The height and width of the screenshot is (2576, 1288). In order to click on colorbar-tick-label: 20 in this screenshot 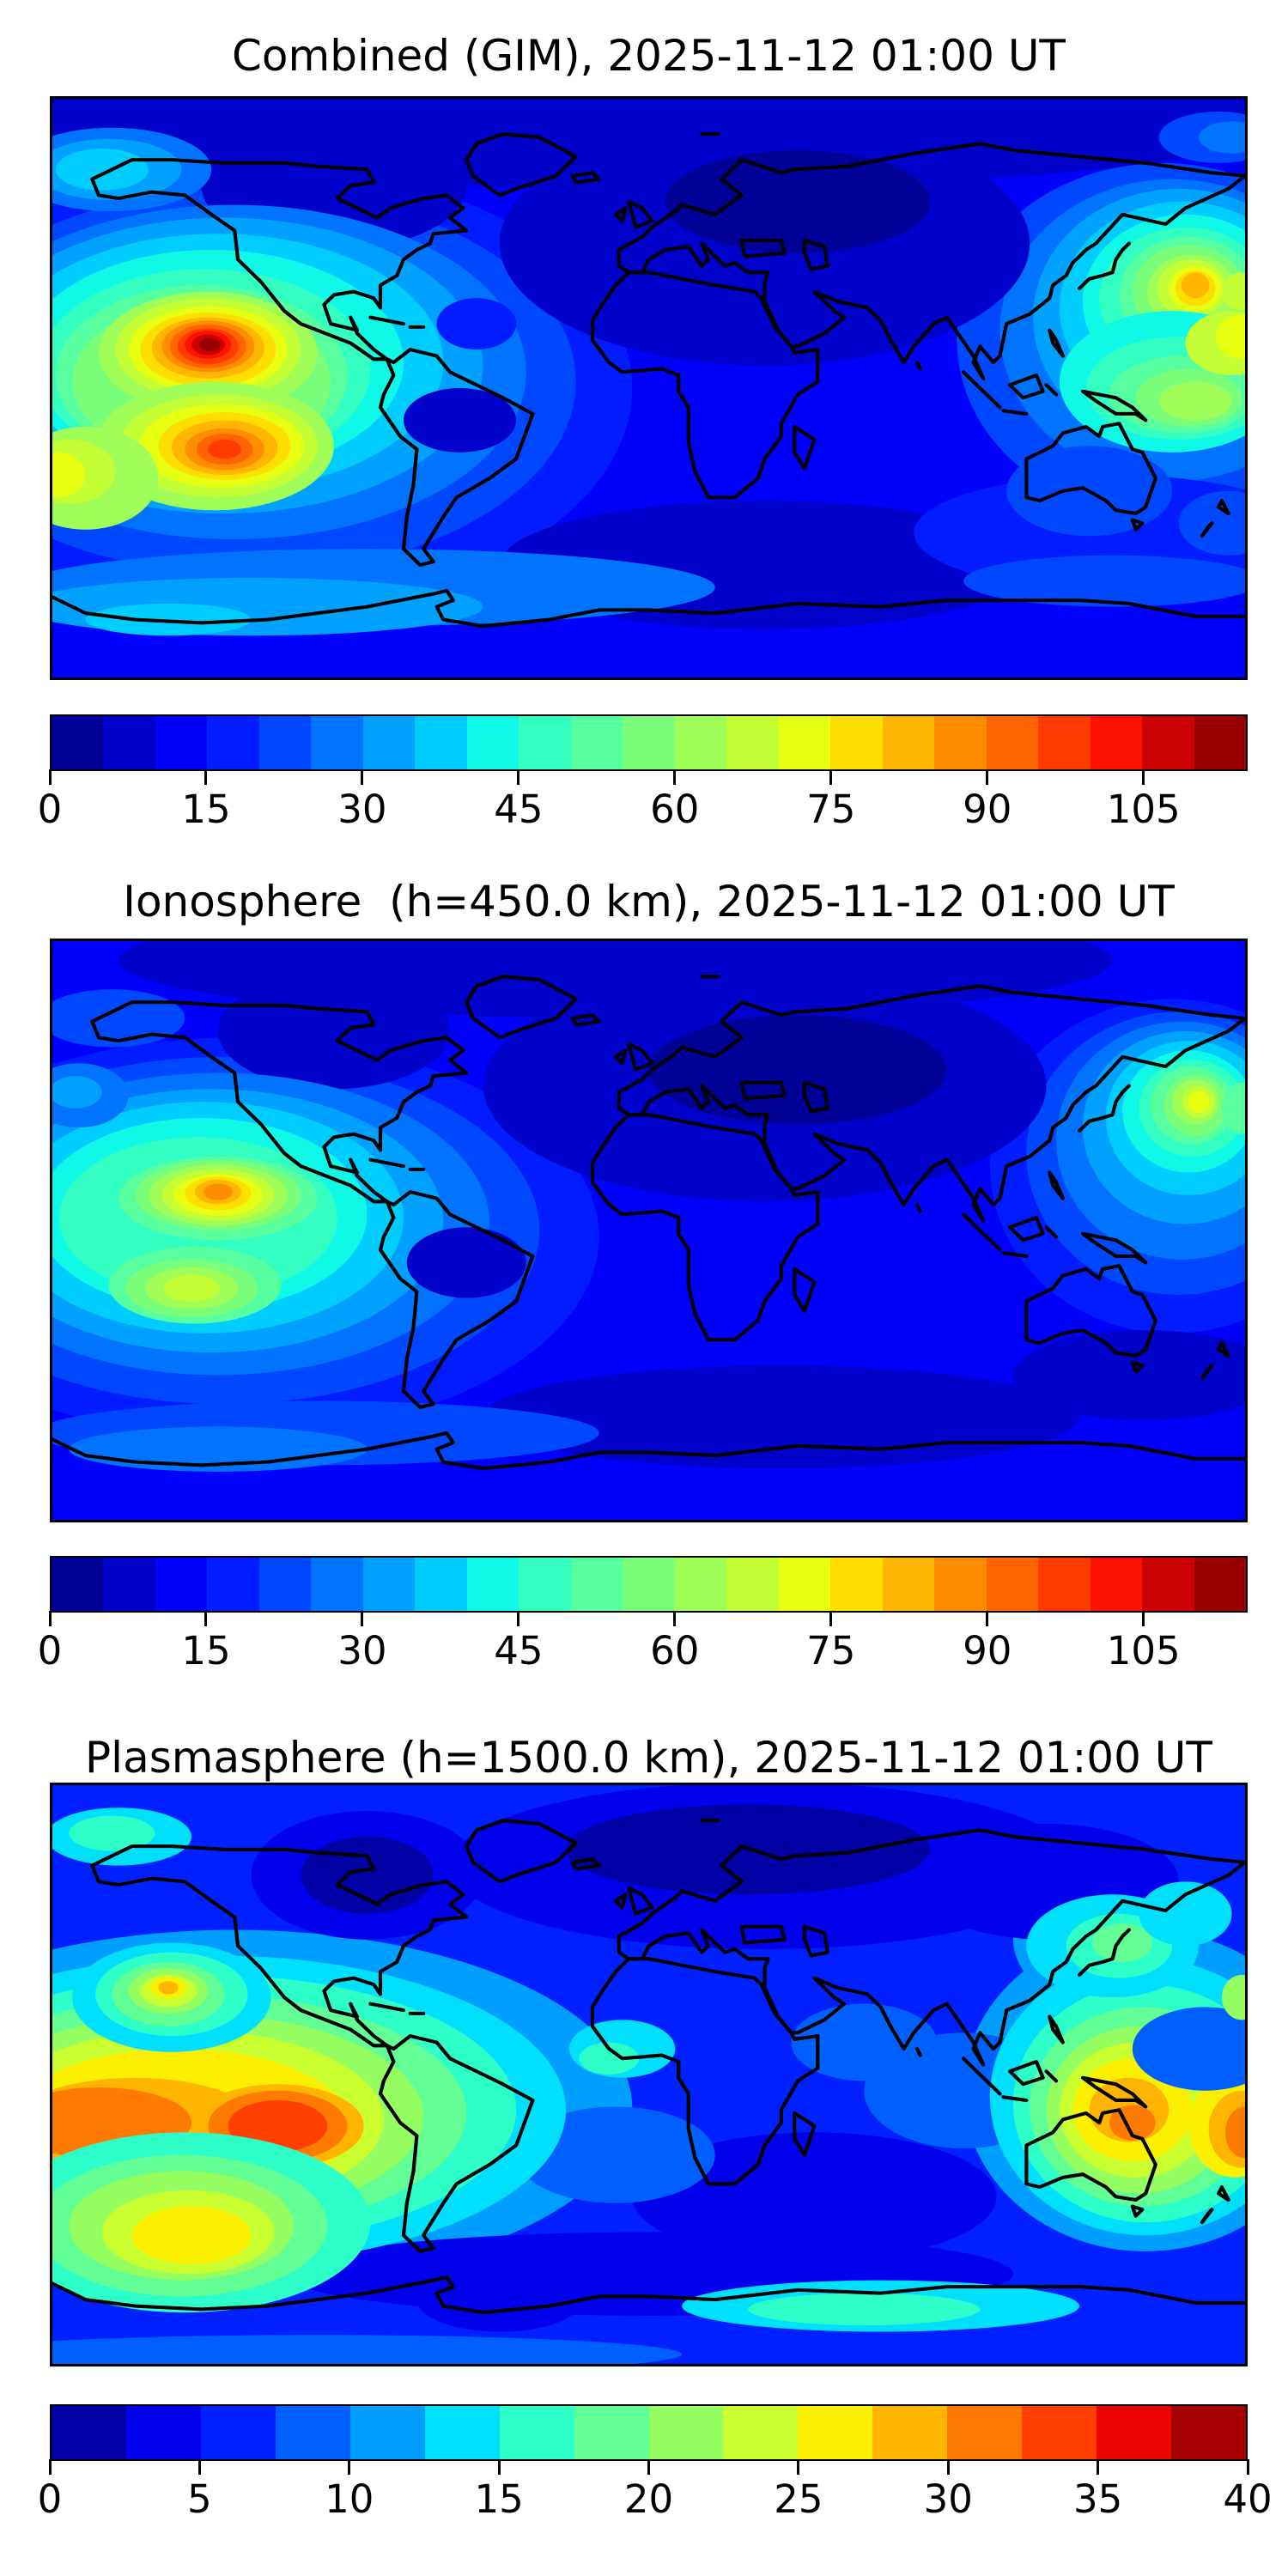, I will do `click(649, 2499)`.